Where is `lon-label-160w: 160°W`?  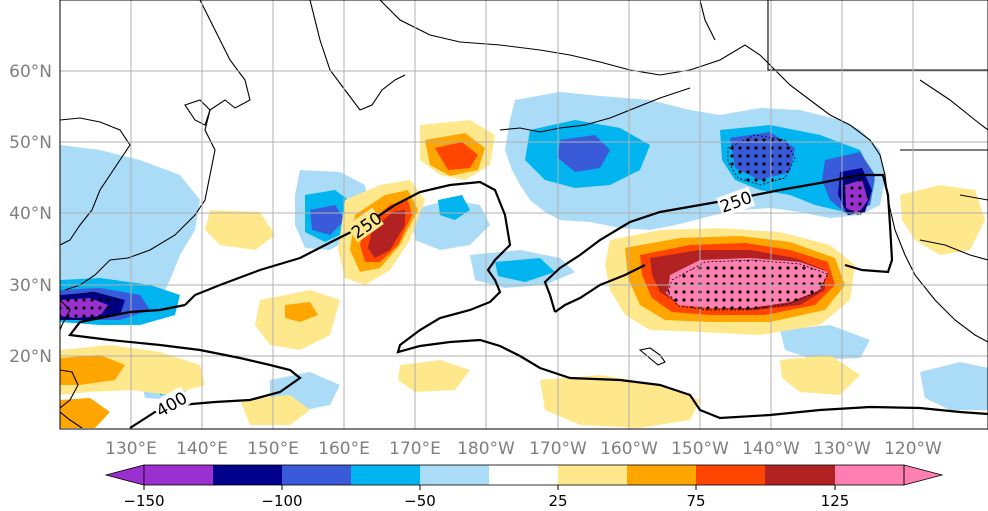 lon-label-160w: 160°W is located at coordinates (629, 449).